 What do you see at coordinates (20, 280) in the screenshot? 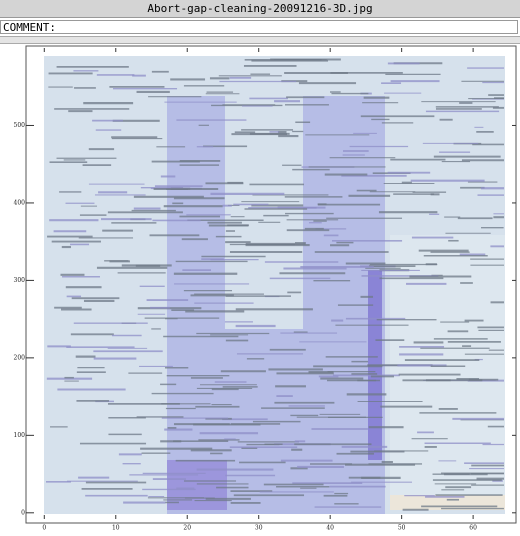
I see `y-tick-label: 300` at bounding box center [20, 280].